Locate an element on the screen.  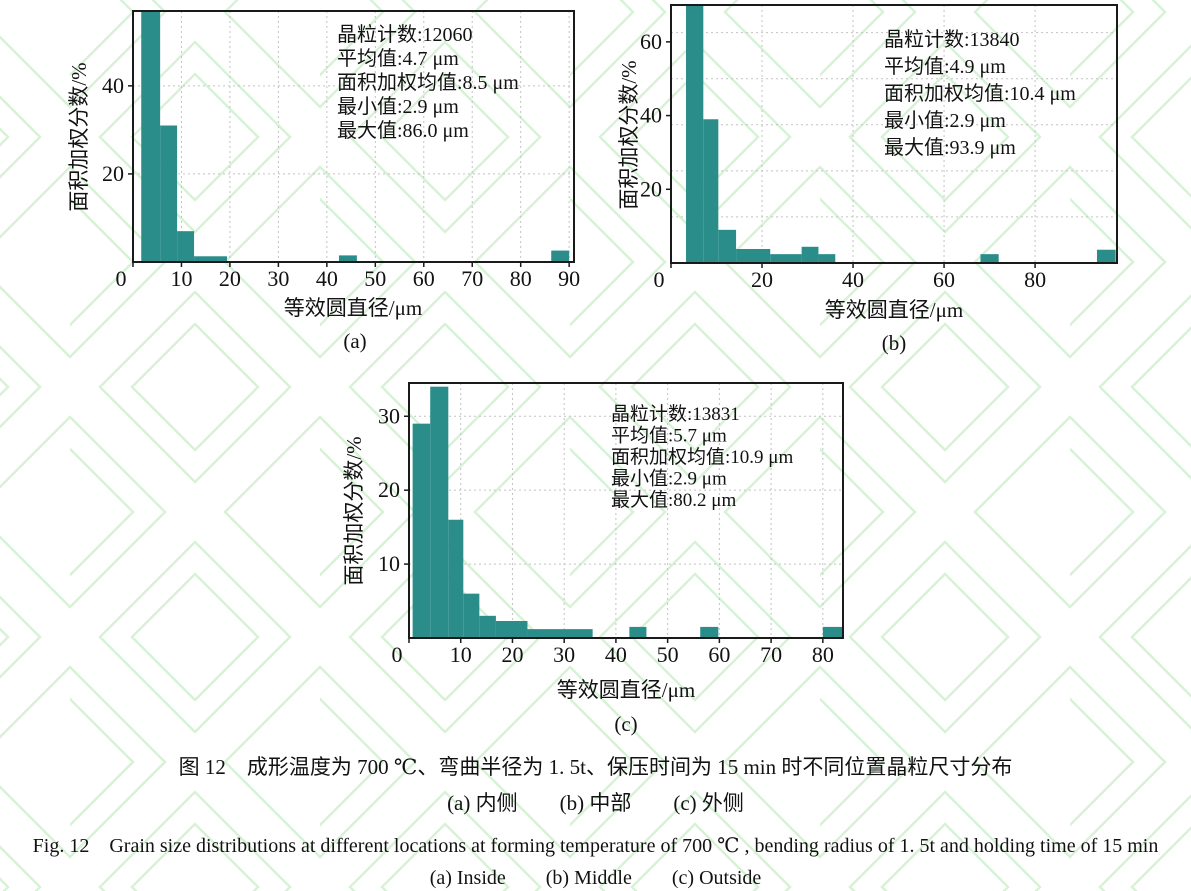
caption-sublabels-cn: (a) 内侧 (b) 中部 (c) 外侧 is located at coordinates (595, 803).